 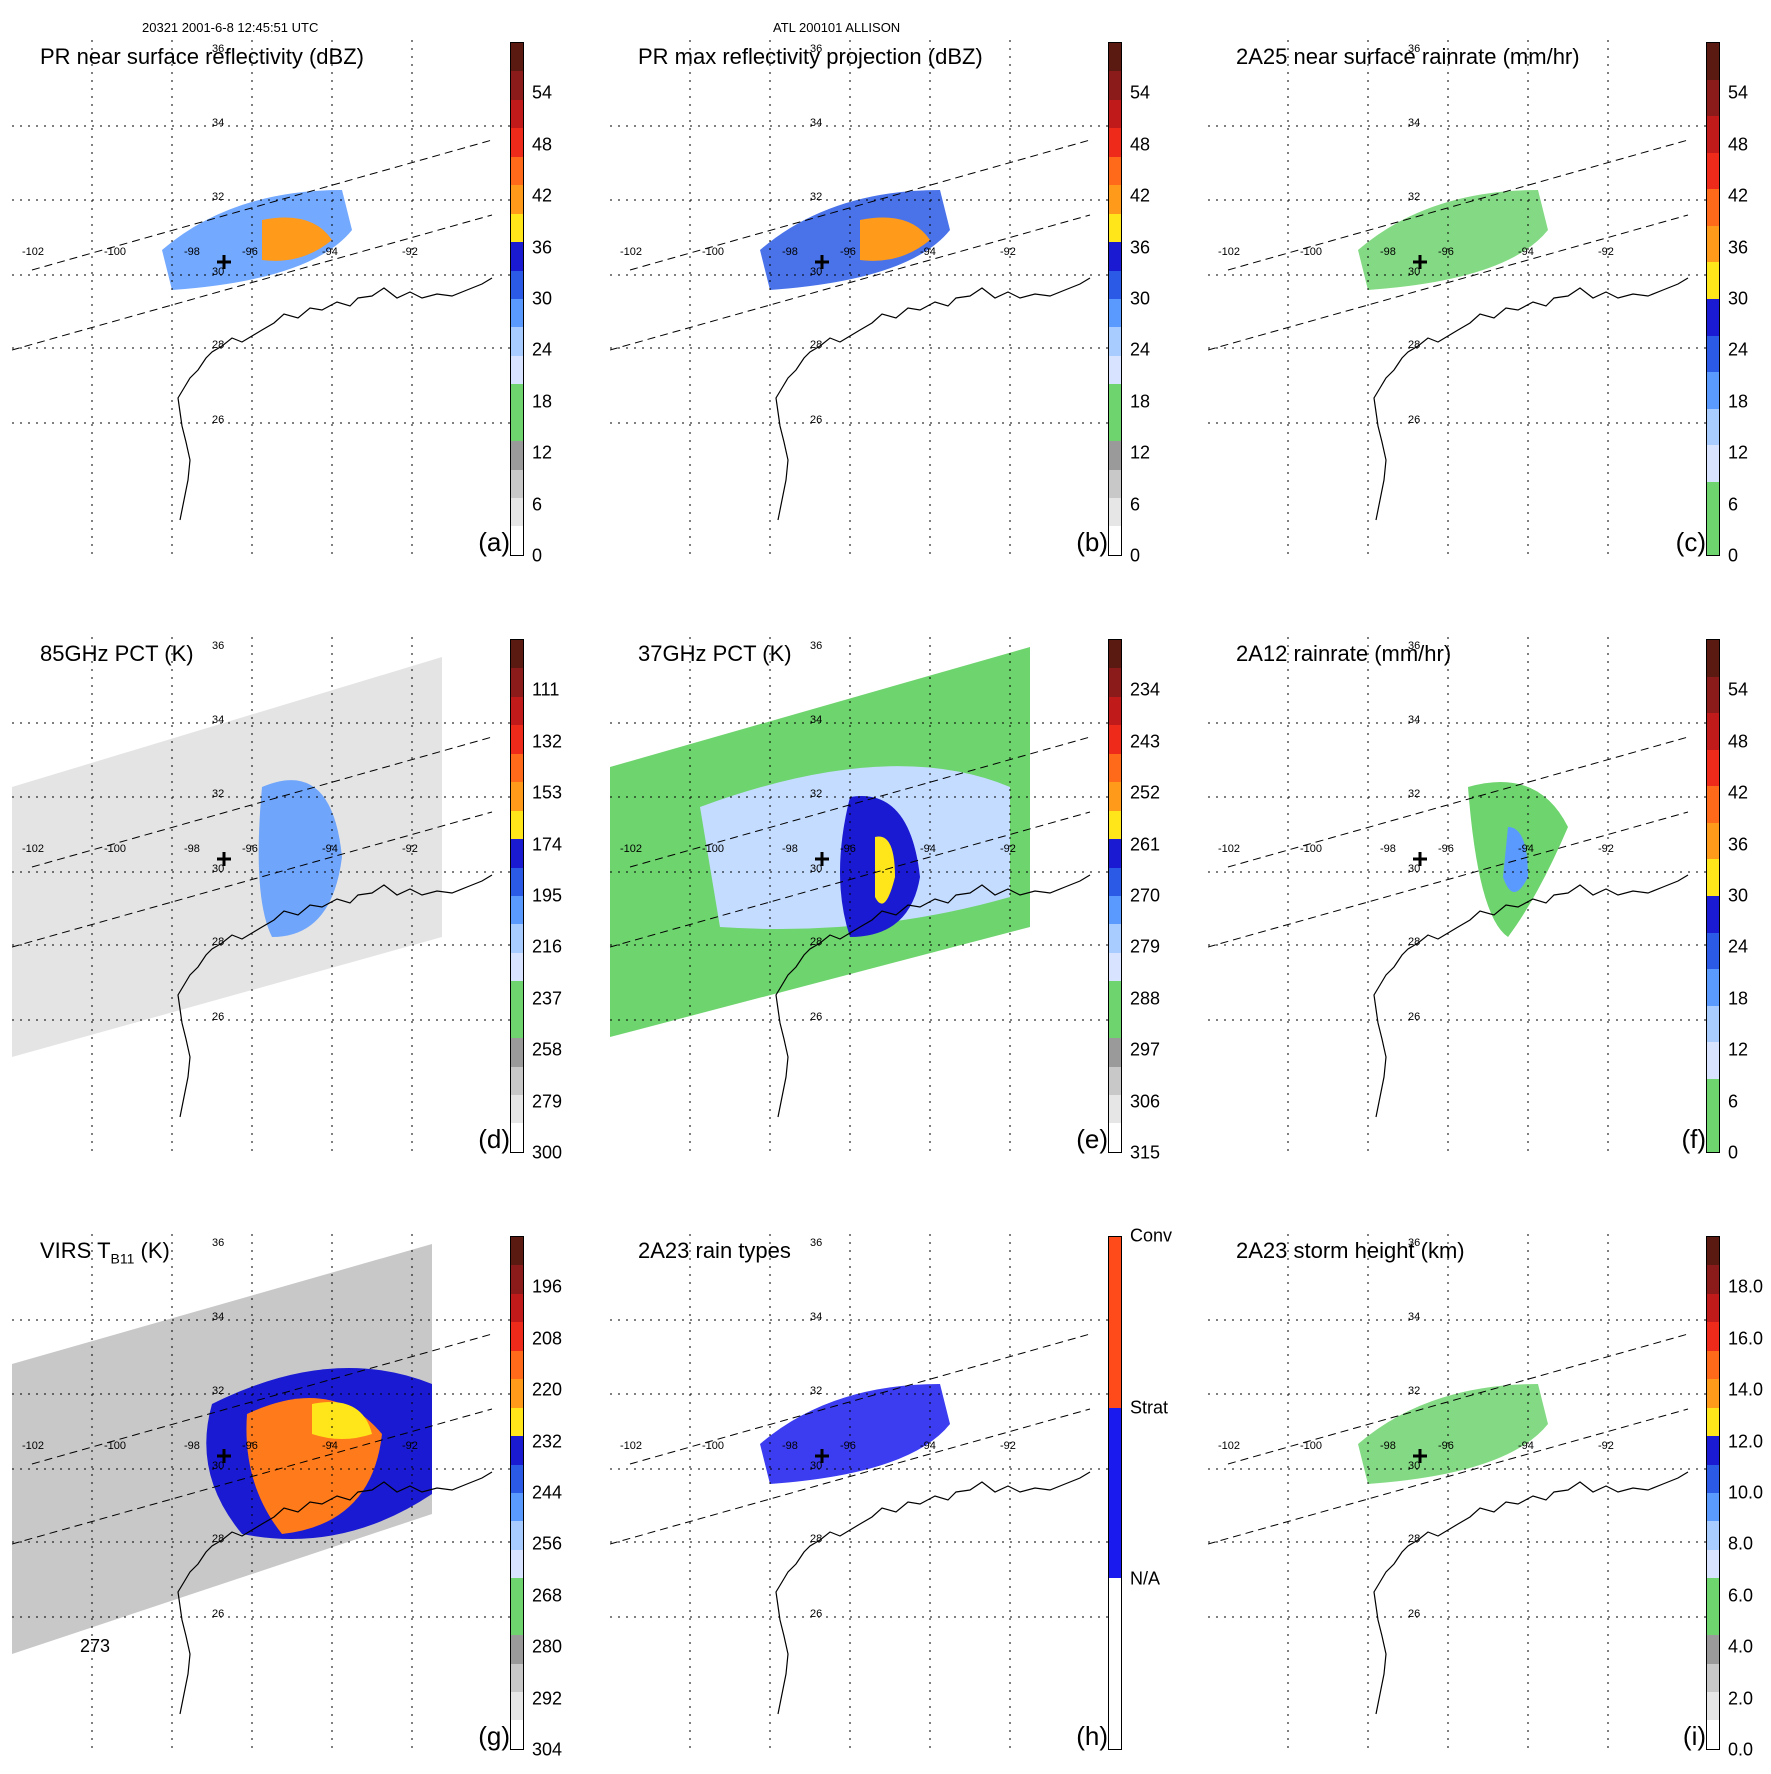 What do you see at coordinates (1092, 542) in the screenshot?
I see `panel-label: (b)` at bounding box center [1092, 542].